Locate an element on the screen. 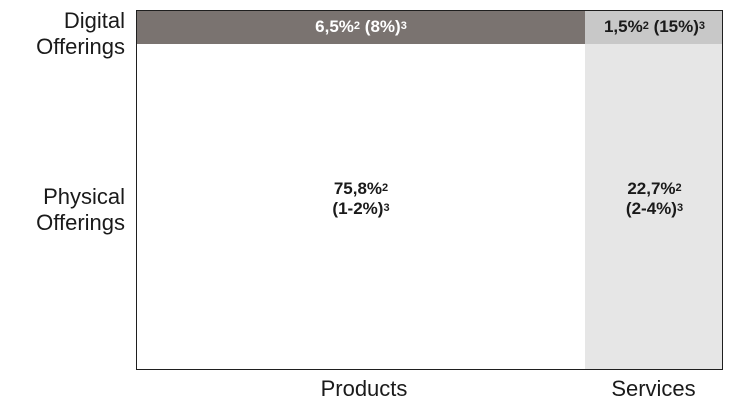 The width and height of the screenshot is (733, 406). cell-digital-services: 1,5%2 (15%)3 is located at coordinates (653, 27).